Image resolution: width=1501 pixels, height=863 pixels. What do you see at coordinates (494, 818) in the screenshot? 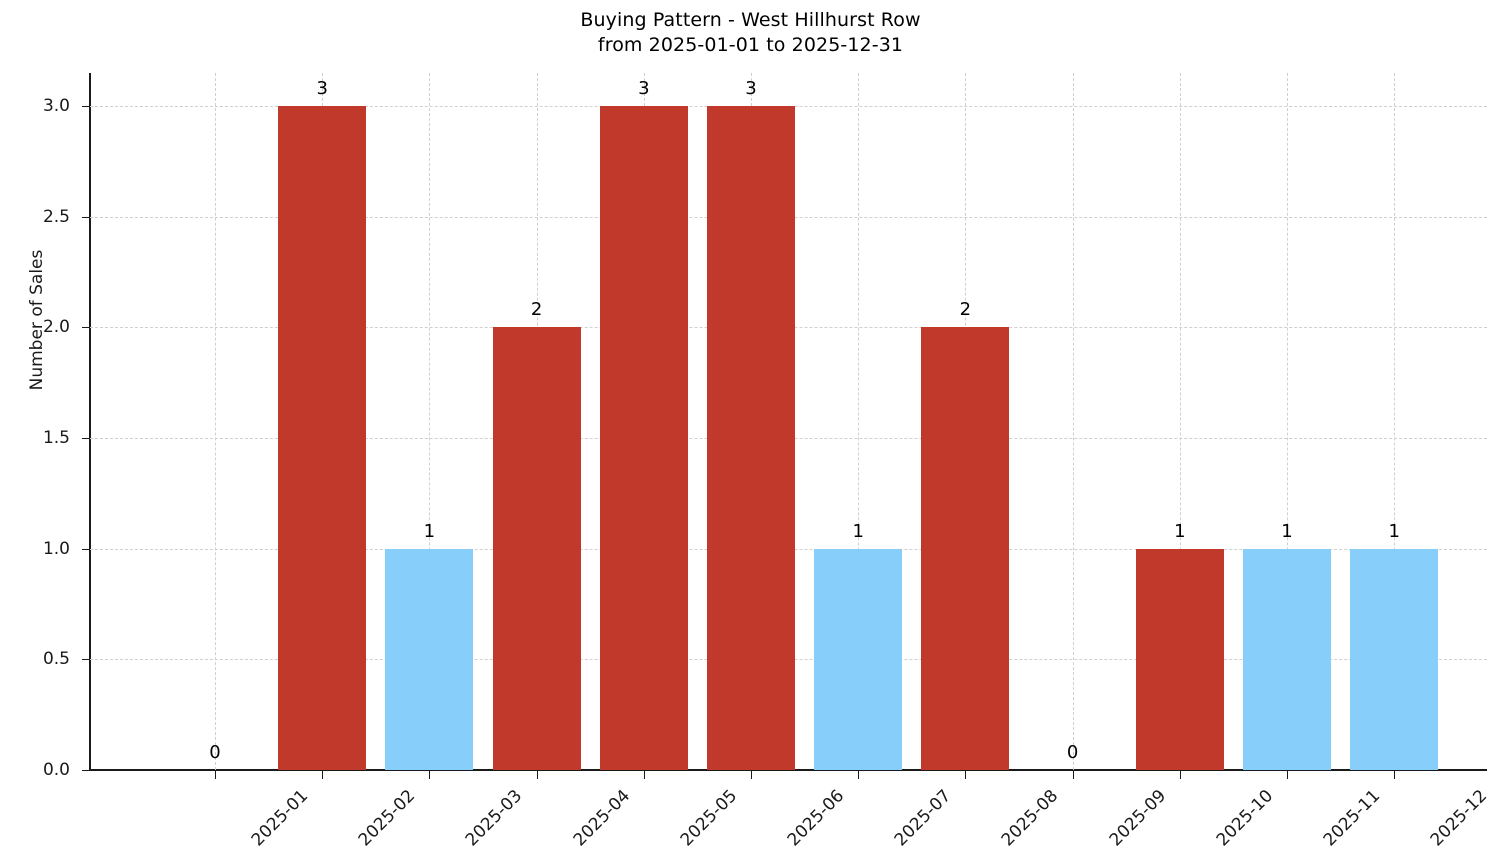
I see `x-tick-label: 2025-03` at bounding box center [494, 818].